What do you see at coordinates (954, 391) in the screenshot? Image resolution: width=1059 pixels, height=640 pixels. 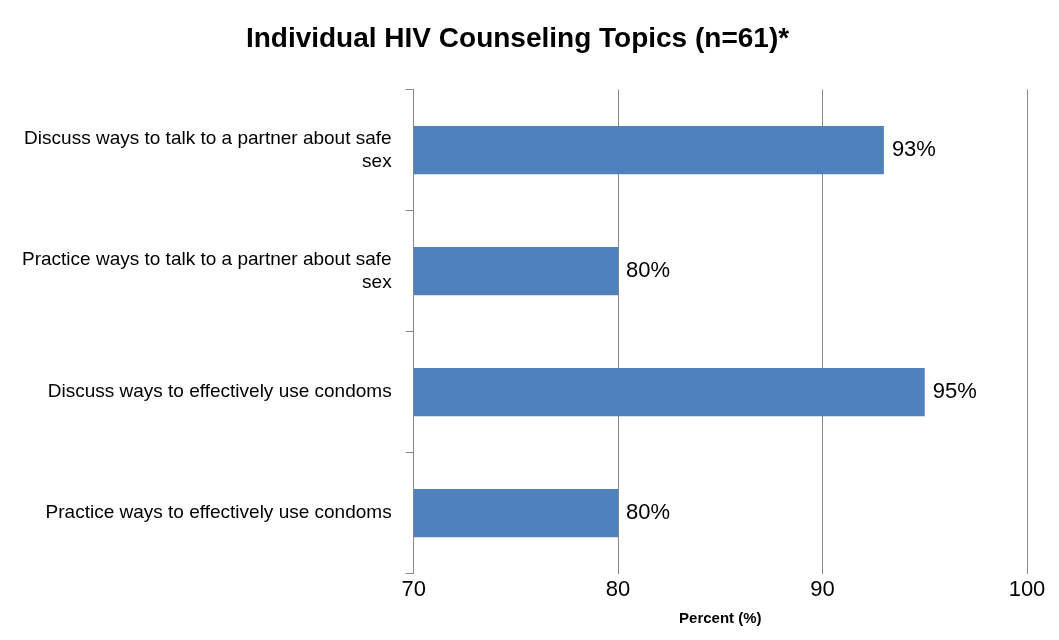 I see `data-label: 95%` at bounding box center [954, 391].